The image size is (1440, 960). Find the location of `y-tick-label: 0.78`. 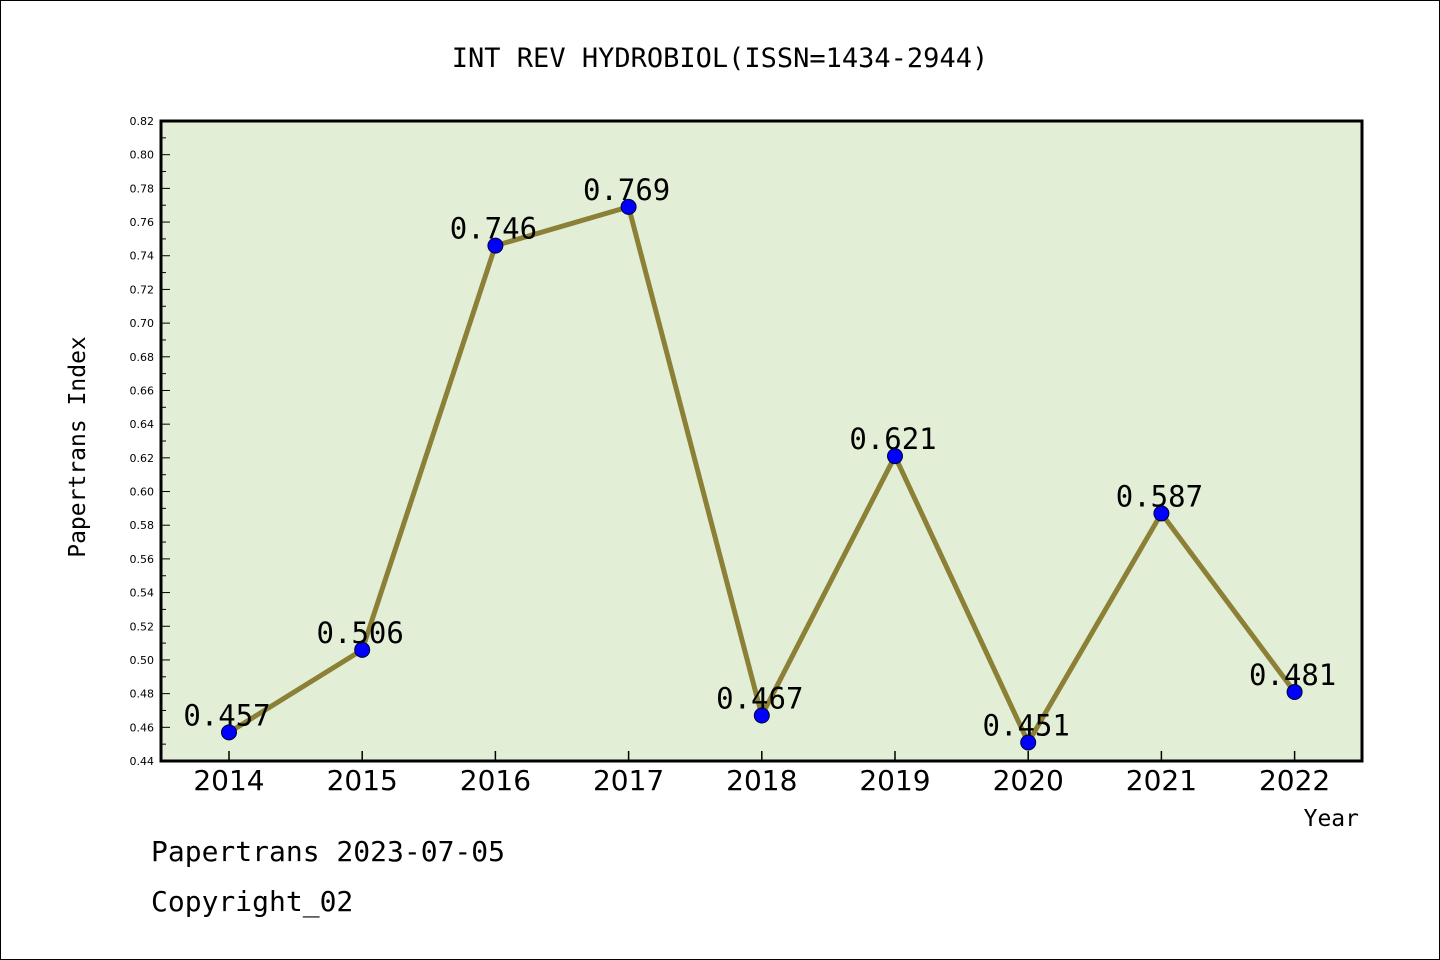

y-tick-label: 0.78 is located at coordinates (142, 188).